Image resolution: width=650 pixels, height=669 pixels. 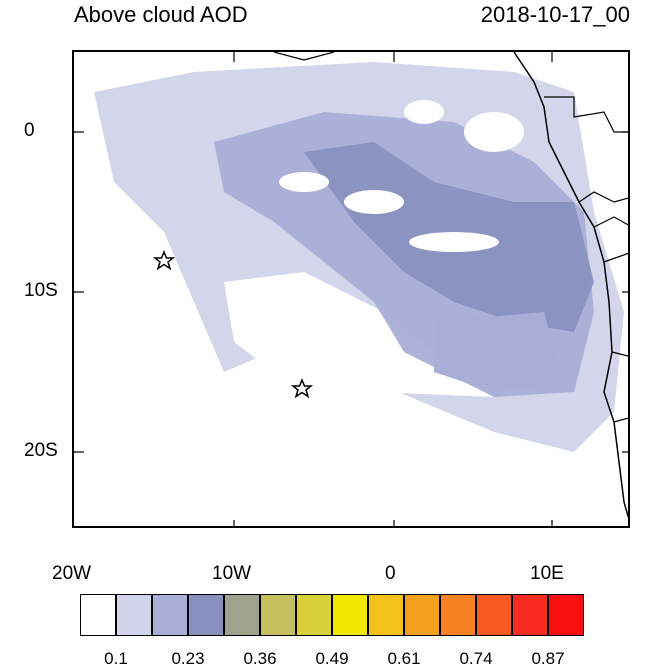 What do you see at coordinates (188, 658) in the screenshot?
I see `colorbar-tick-label: 0.23` at bounding box center [188, 658].